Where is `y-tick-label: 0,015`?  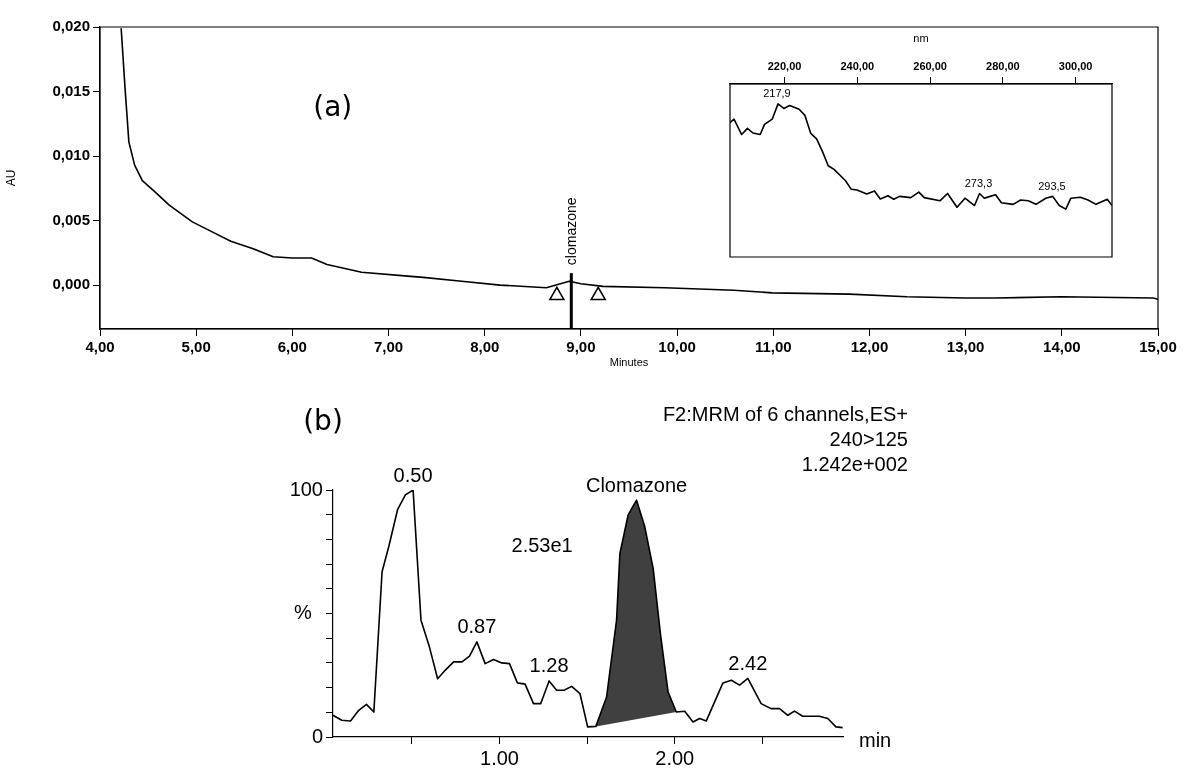 y-tick-label: 0,015 is located at coordinates (71, 90).